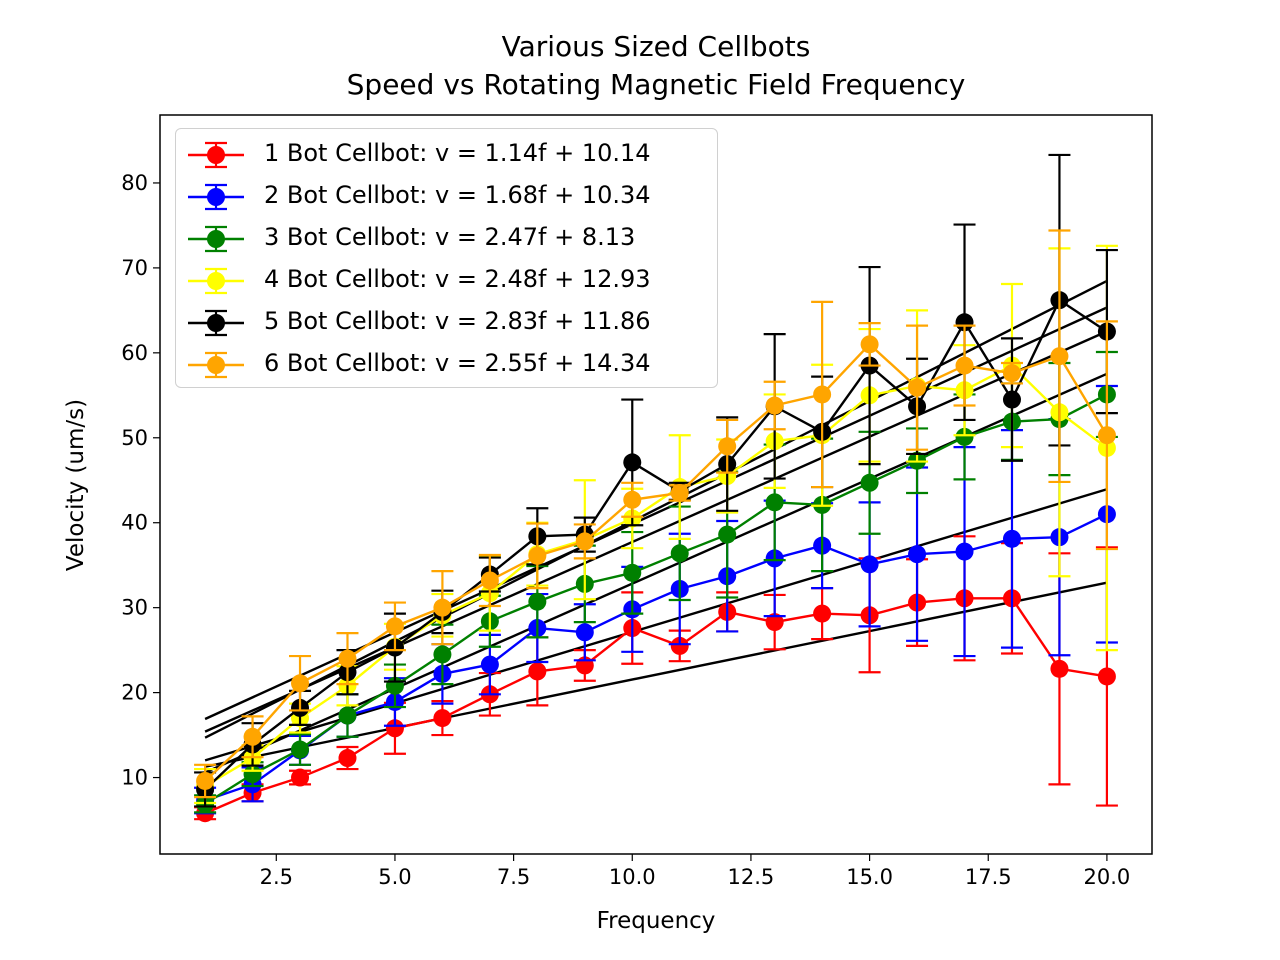 The height and width of the screenshot is (960, 1280). I want to click on x-tick-label: 5.0, so click(394, 877).